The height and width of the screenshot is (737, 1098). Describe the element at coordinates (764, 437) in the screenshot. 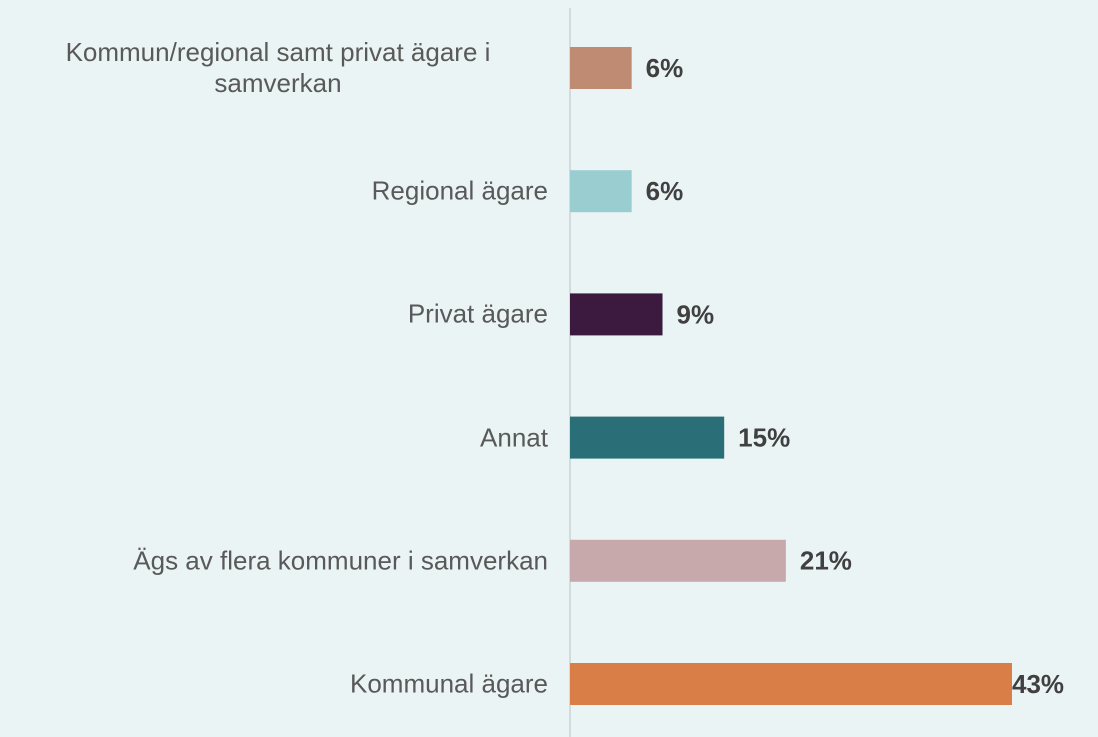

I see `value-label: 15%` at that location.